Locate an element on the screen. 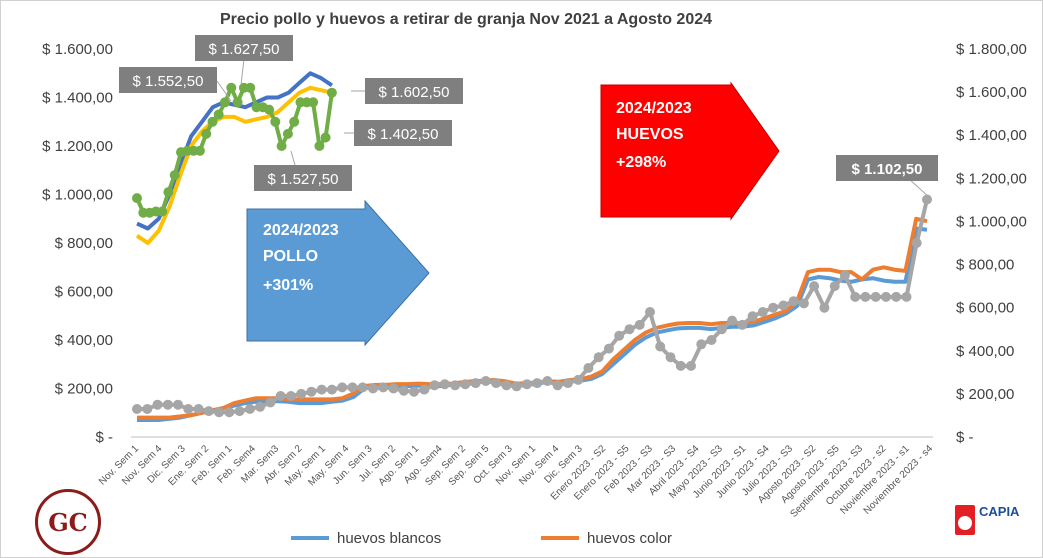 This screenshot has width=1043, height=558. callout-pollo-c: $ 1.602,50 is located at coordinates (414, 92).